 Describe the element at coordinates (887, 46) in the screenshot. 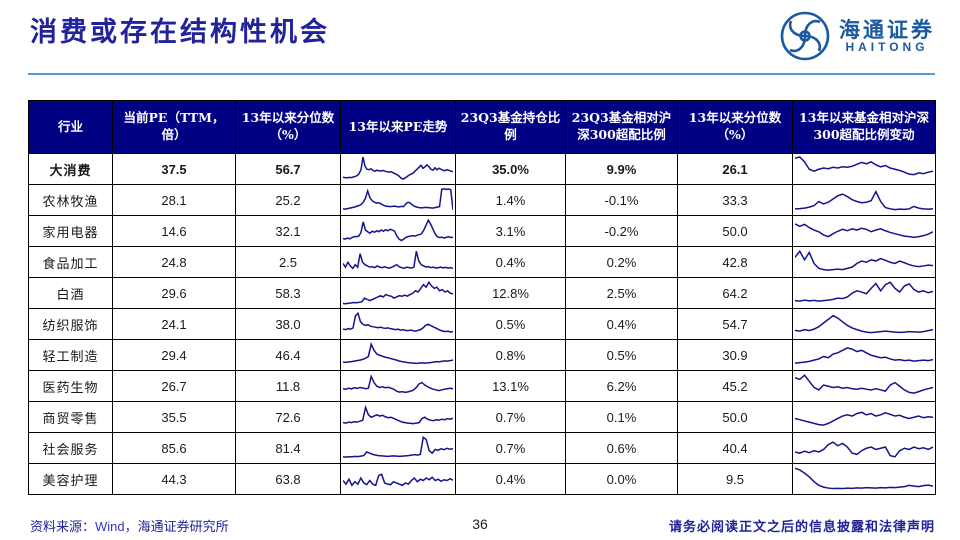

I see `logo-name-en: HAITONG` at that location.